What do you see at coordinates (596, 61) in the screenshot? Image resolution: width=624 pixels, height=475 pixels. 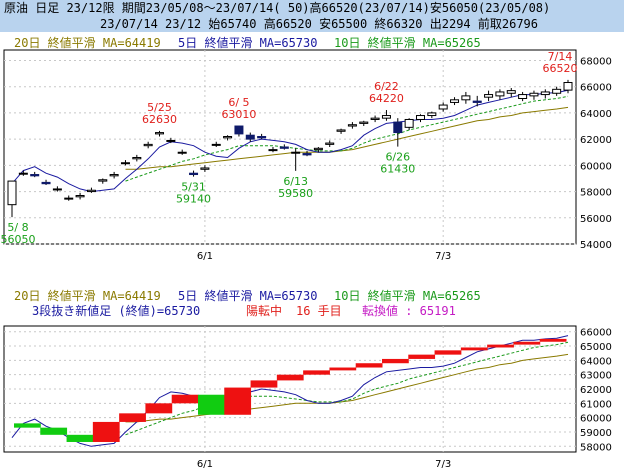 I see `candle-y-tick-label: 68000` at bounding box center [596, 61].